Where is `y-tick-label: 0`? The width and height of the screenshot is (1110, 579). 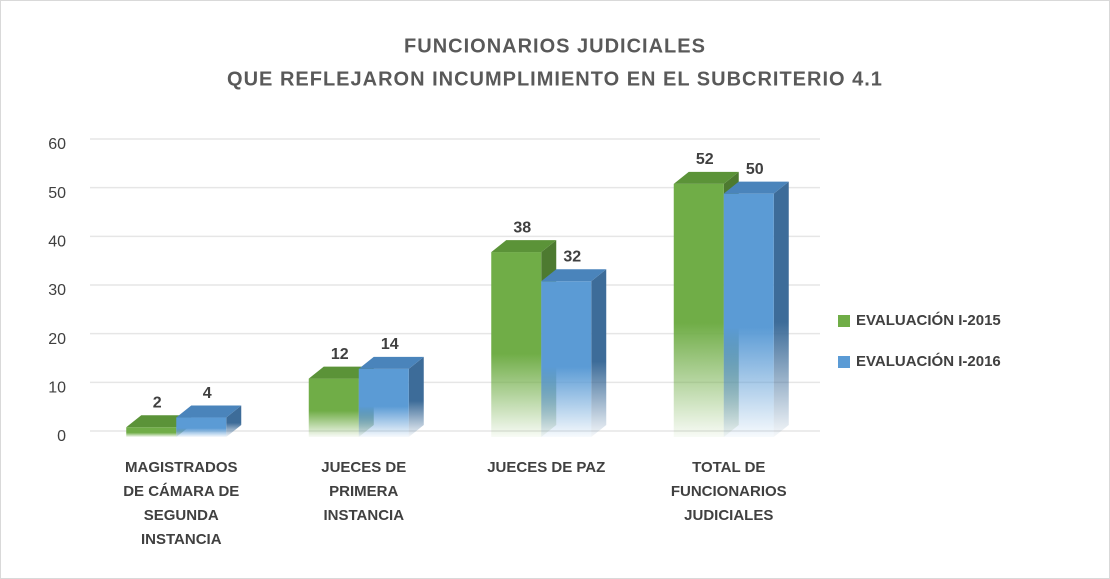
y-tick-label: 0 is located at coordinates (61, 436).